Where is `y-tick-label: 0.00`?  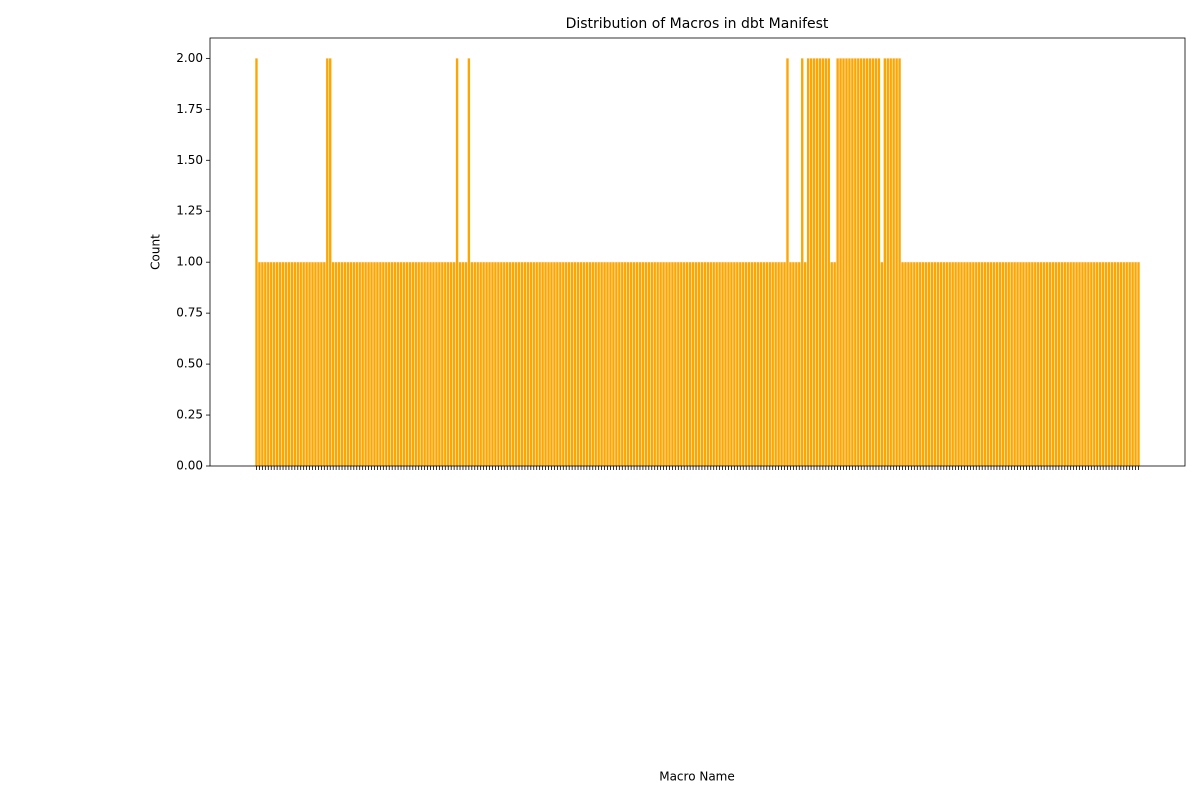
y-tick-label: 0.00 is located at coordinates (189, 466).